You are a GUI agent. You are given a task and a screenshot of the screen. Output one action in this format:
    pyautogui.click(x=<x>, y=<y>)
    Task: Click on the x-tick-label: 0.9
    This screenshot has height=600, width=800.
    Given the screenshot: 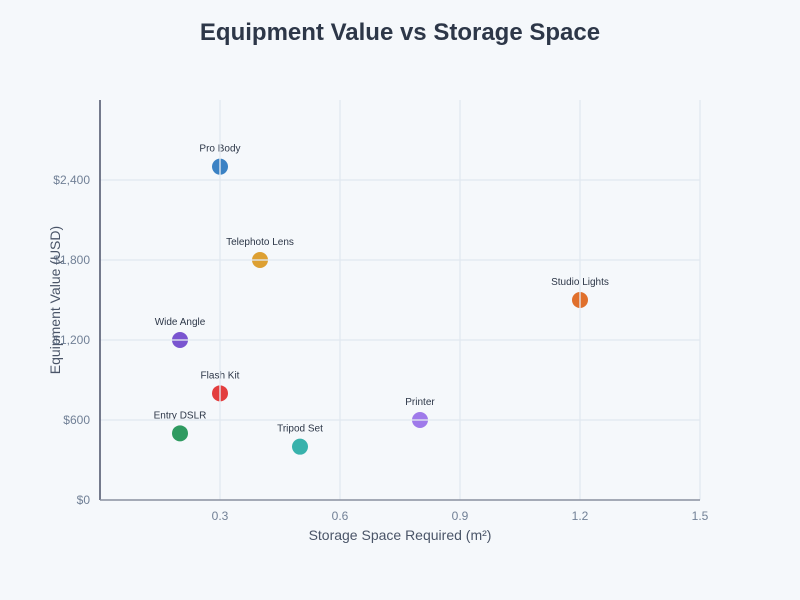 What is the action you would take?
    pyautogui.click(x=460, y=516)
    